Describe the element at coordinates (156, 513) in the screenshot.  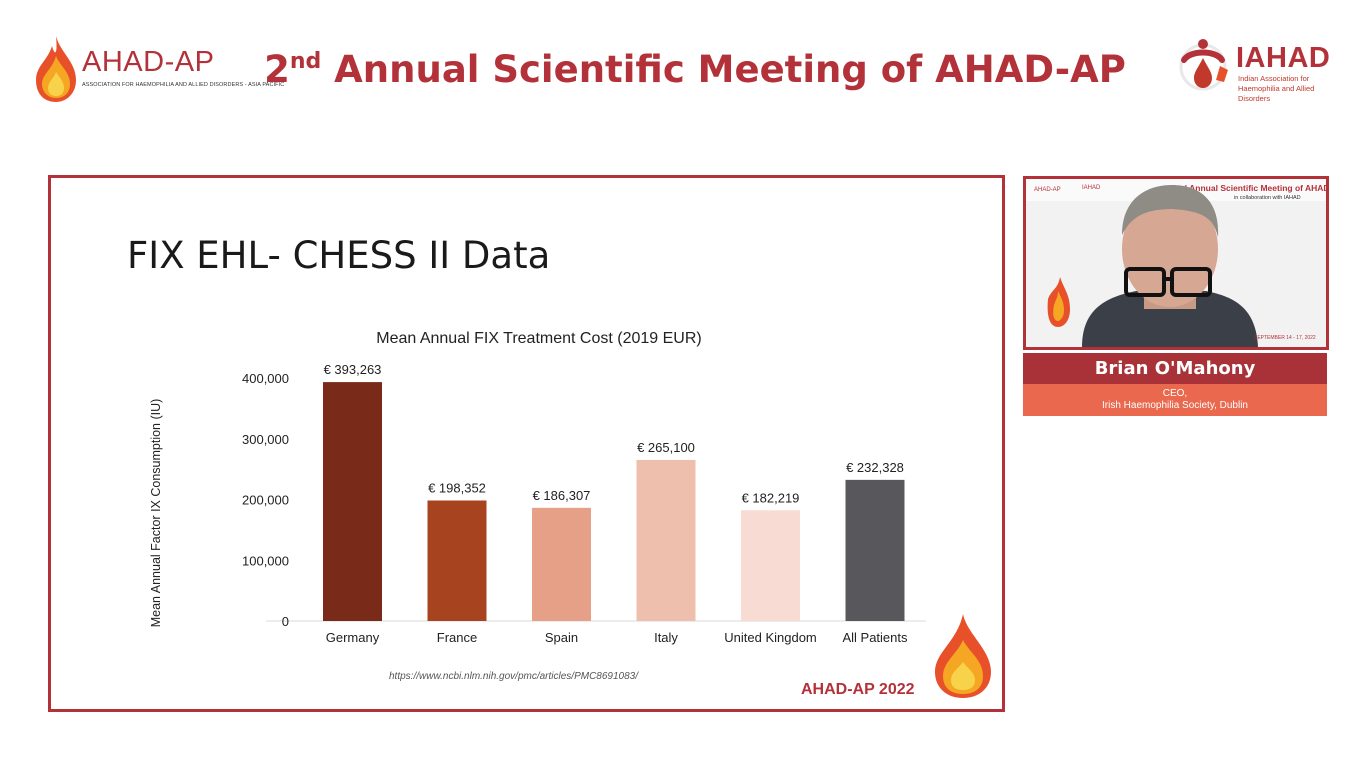
I see `chart-y-axis-label: Mean Annual Factor IX Consumption (IU)` at that location.